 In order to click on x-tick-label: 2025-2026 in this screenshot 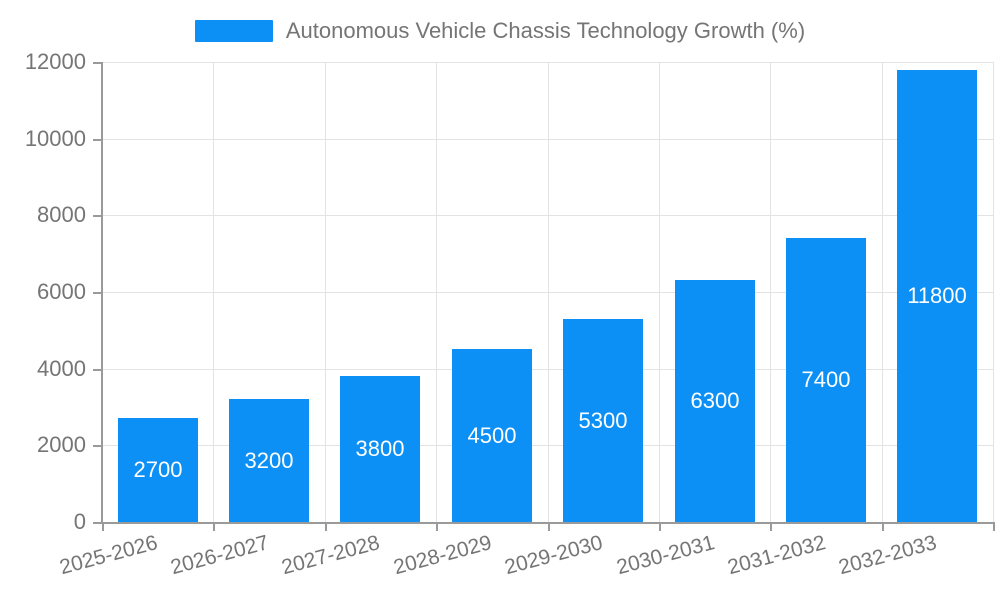, I will do `click(108, 555)`.